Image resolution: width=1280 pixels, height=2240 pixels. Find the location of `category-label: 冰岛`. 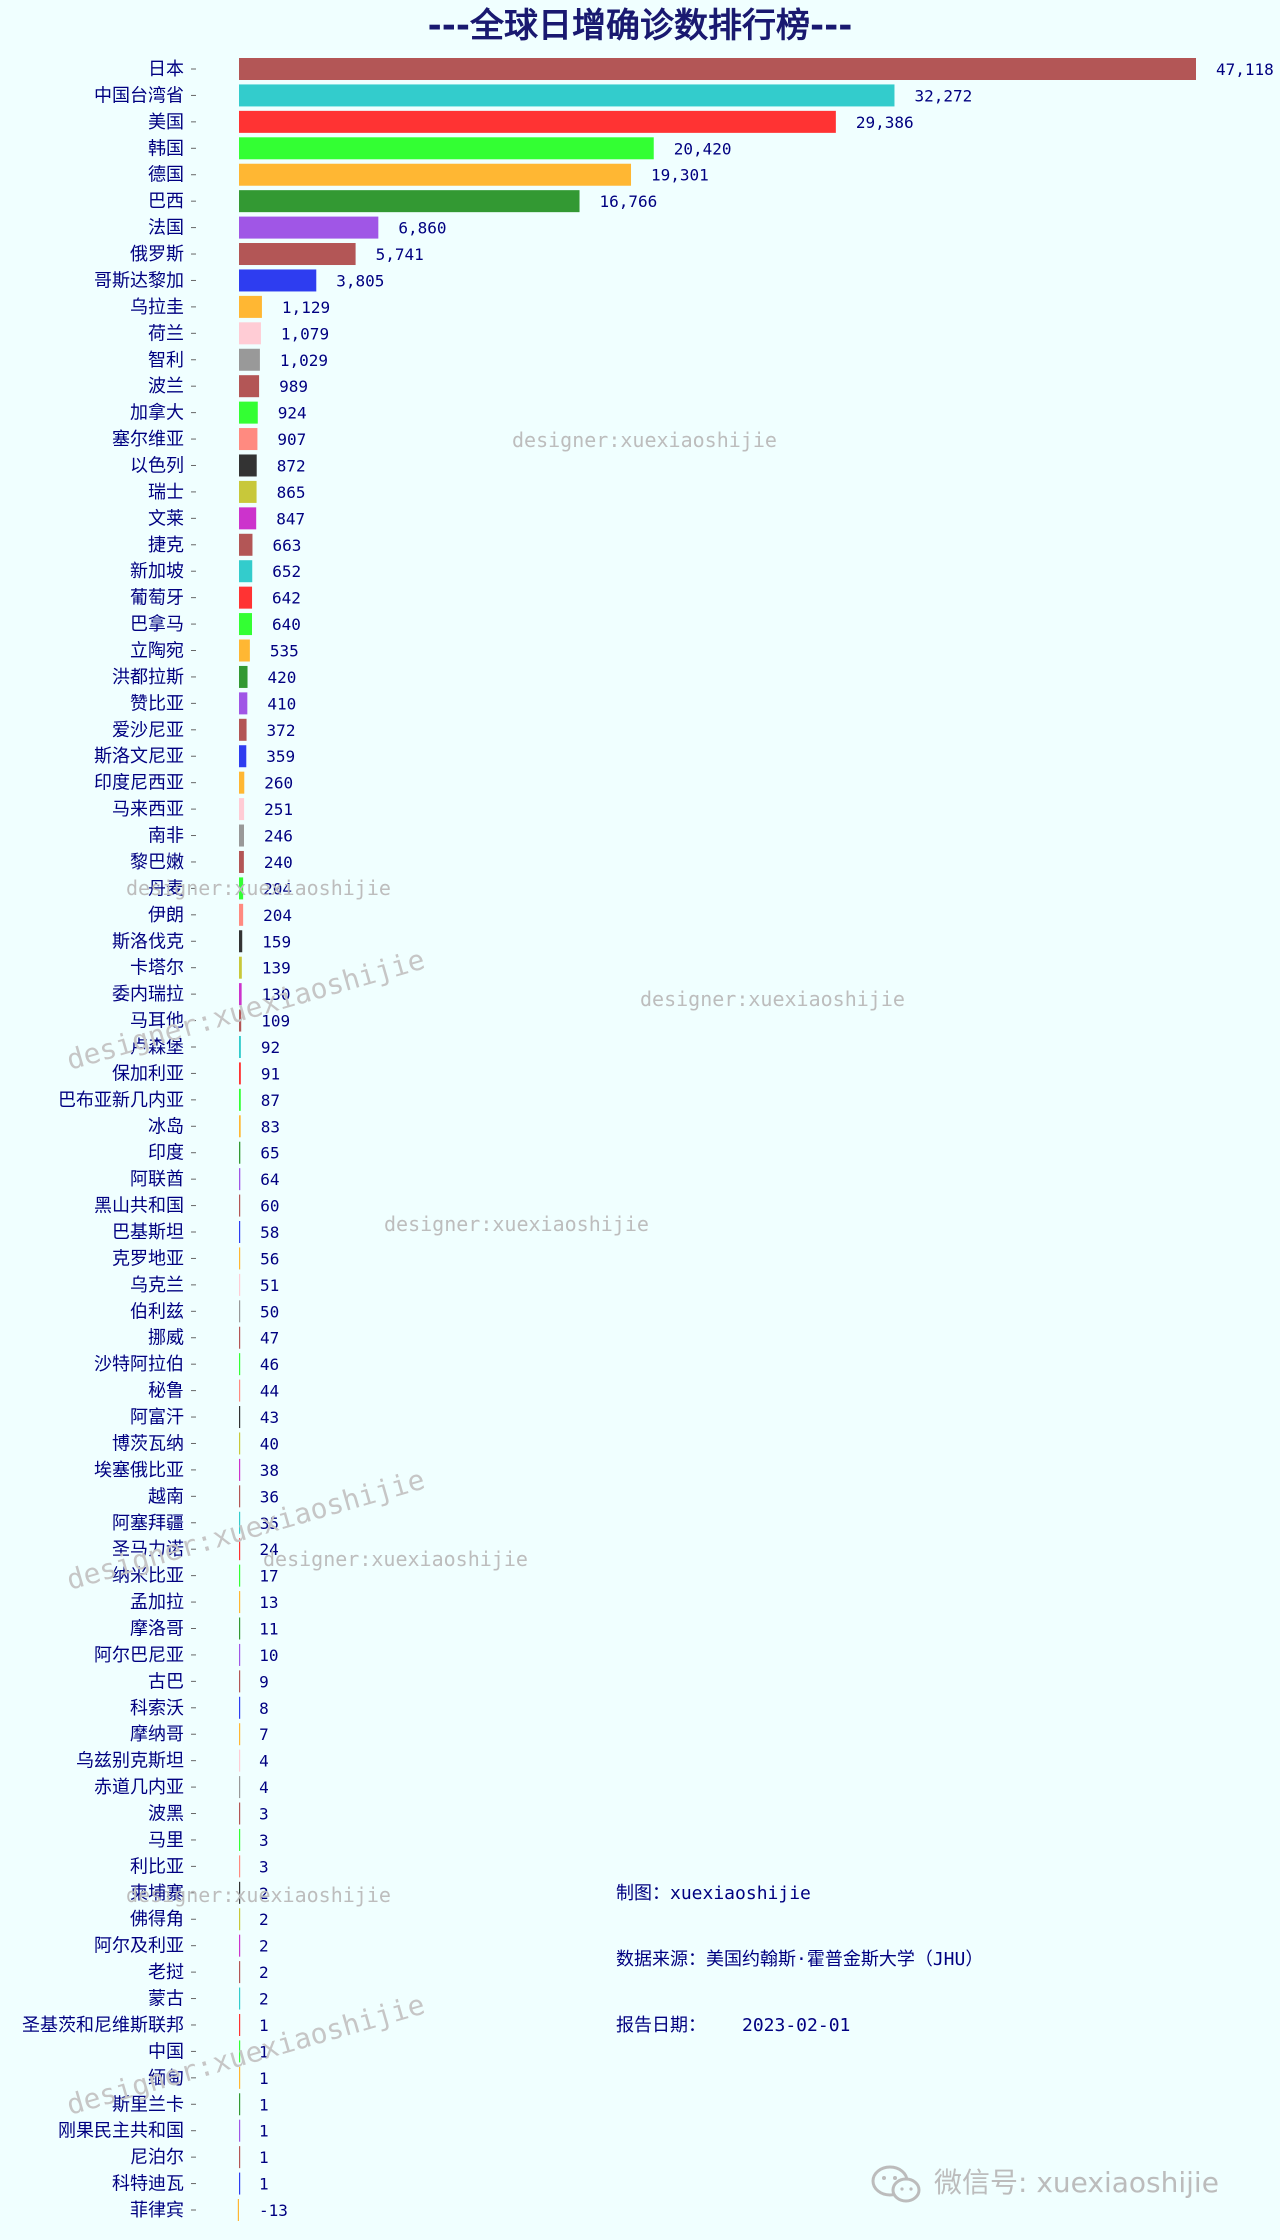

category-label: 冰岛 is located at coordinates (166, 1126).